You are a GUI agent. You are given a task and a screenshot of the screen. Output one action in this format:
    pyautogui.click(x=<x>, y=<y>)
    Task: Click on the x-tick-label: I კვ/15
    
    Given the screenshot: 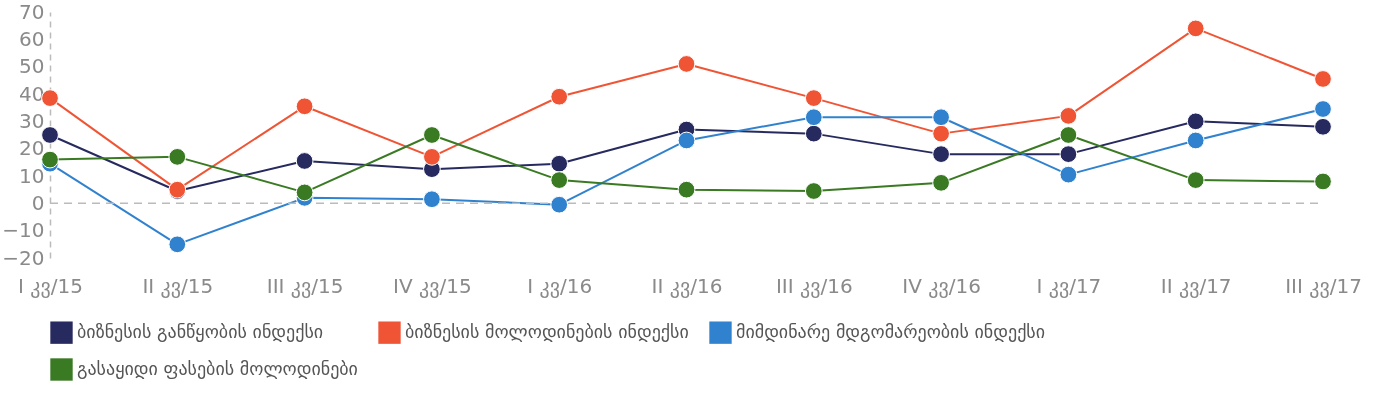 What is the action you would take?
    pyautogui.click(x=50, y=285)
    